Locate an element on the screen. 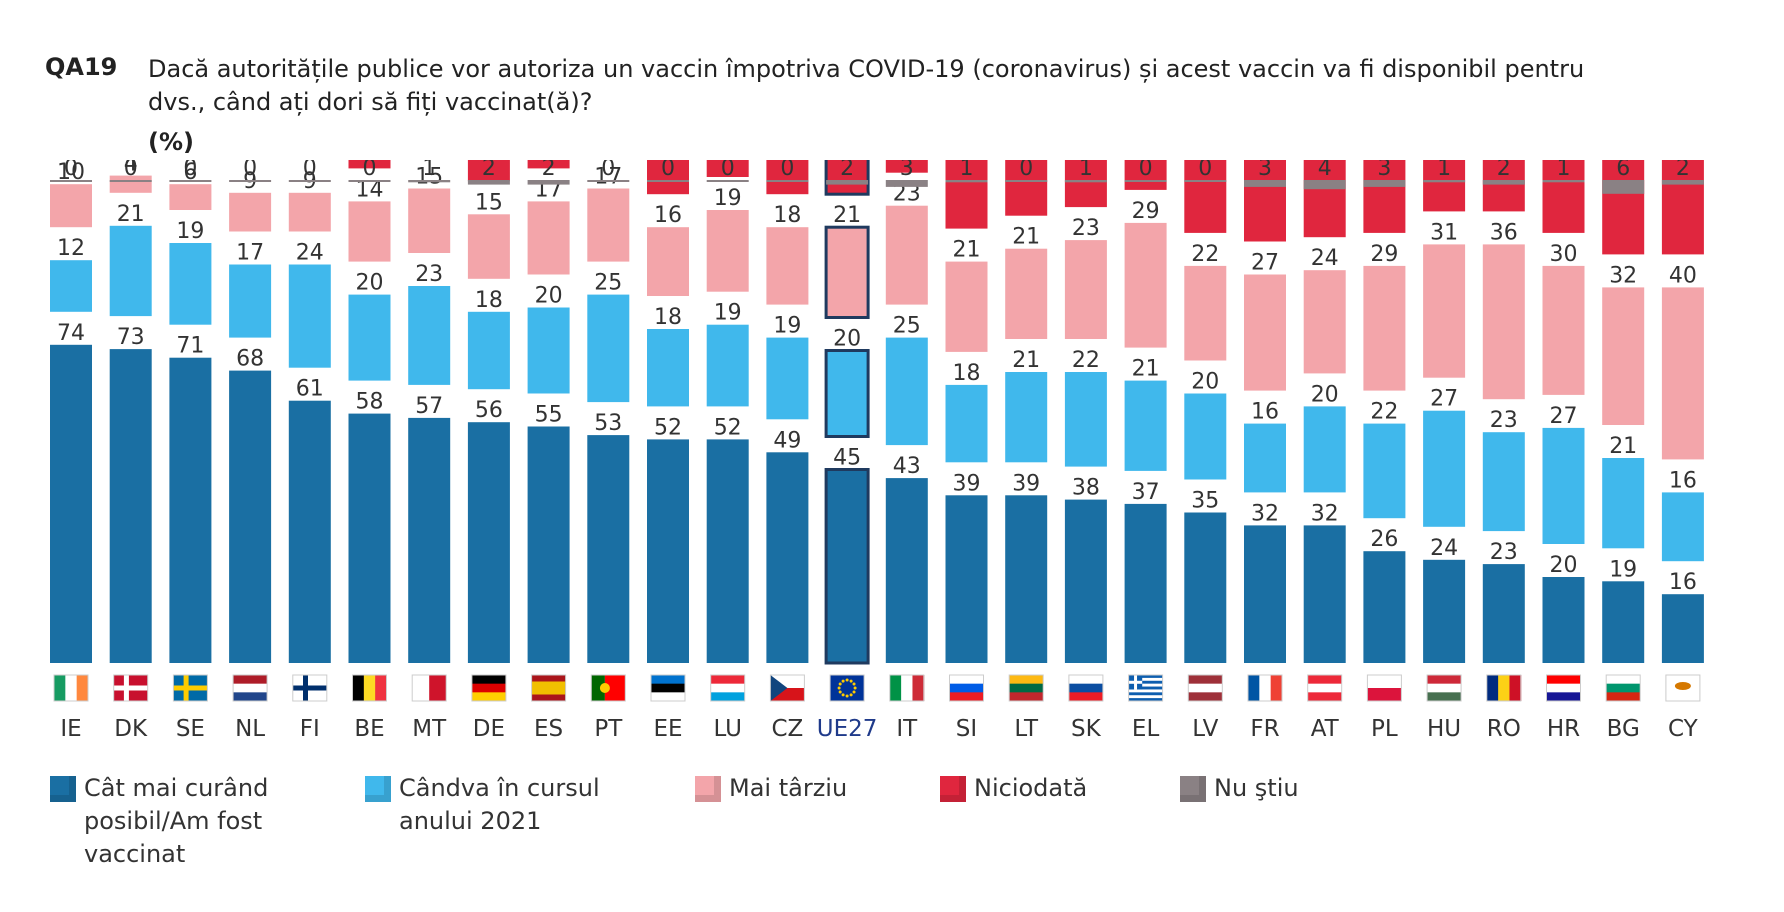 The width and height of the screenshot is (1784, 912). category-label-fr: FR is located at coordinates (1264, 729).